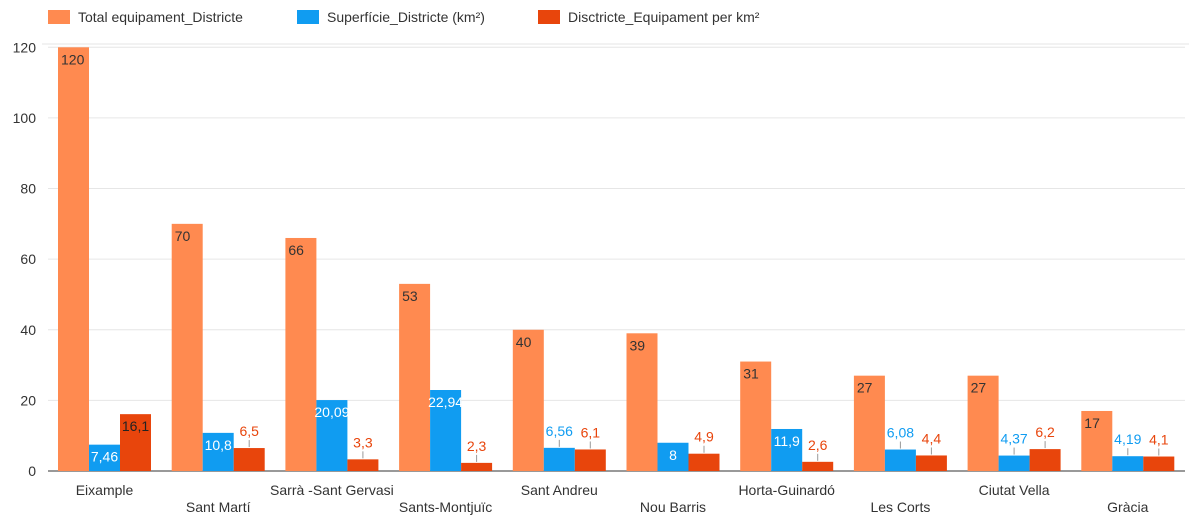 The image size is (1189, 518). What do you see at coordinates (900, 507) in the screenshot?
I see `category-label: Les Corts` at bounding box center [900, 507].